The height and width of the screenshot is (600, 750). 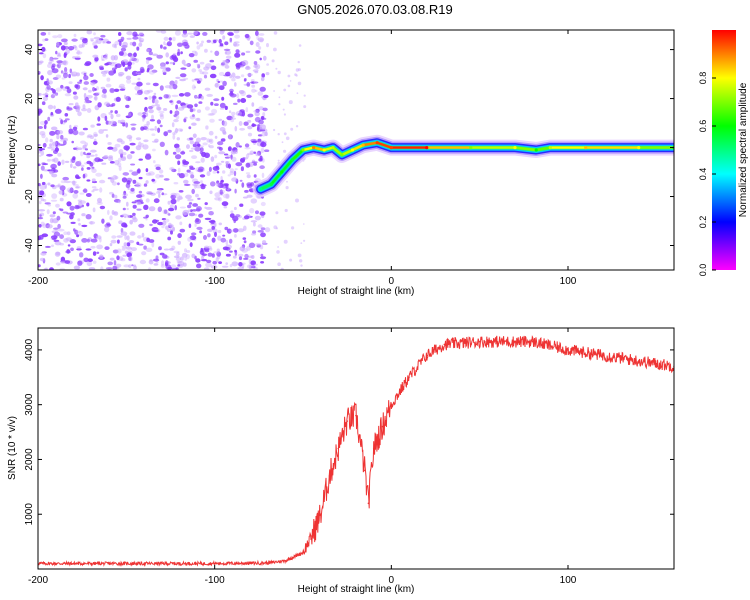 What do you see at coordinates (426, 355) in the screenshot?
I see `snr-point` at bounding box center [426, 355].